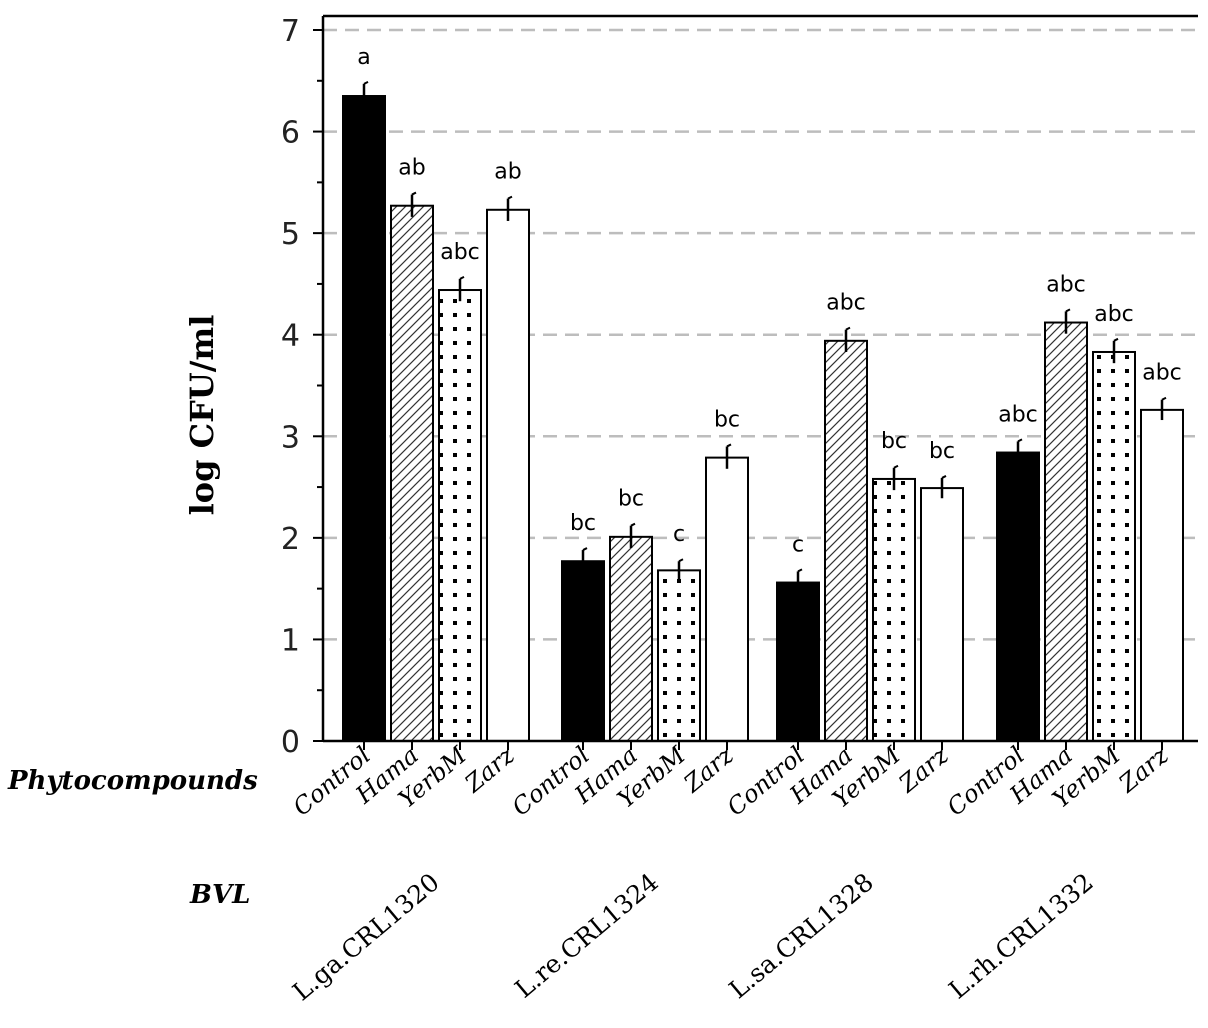 This screenshot has height=1028, width=1208. What do you see at coordinates (290, 640) in the screenshot?
I see `y-tick-label: 1` at bounding box center [290, 640].